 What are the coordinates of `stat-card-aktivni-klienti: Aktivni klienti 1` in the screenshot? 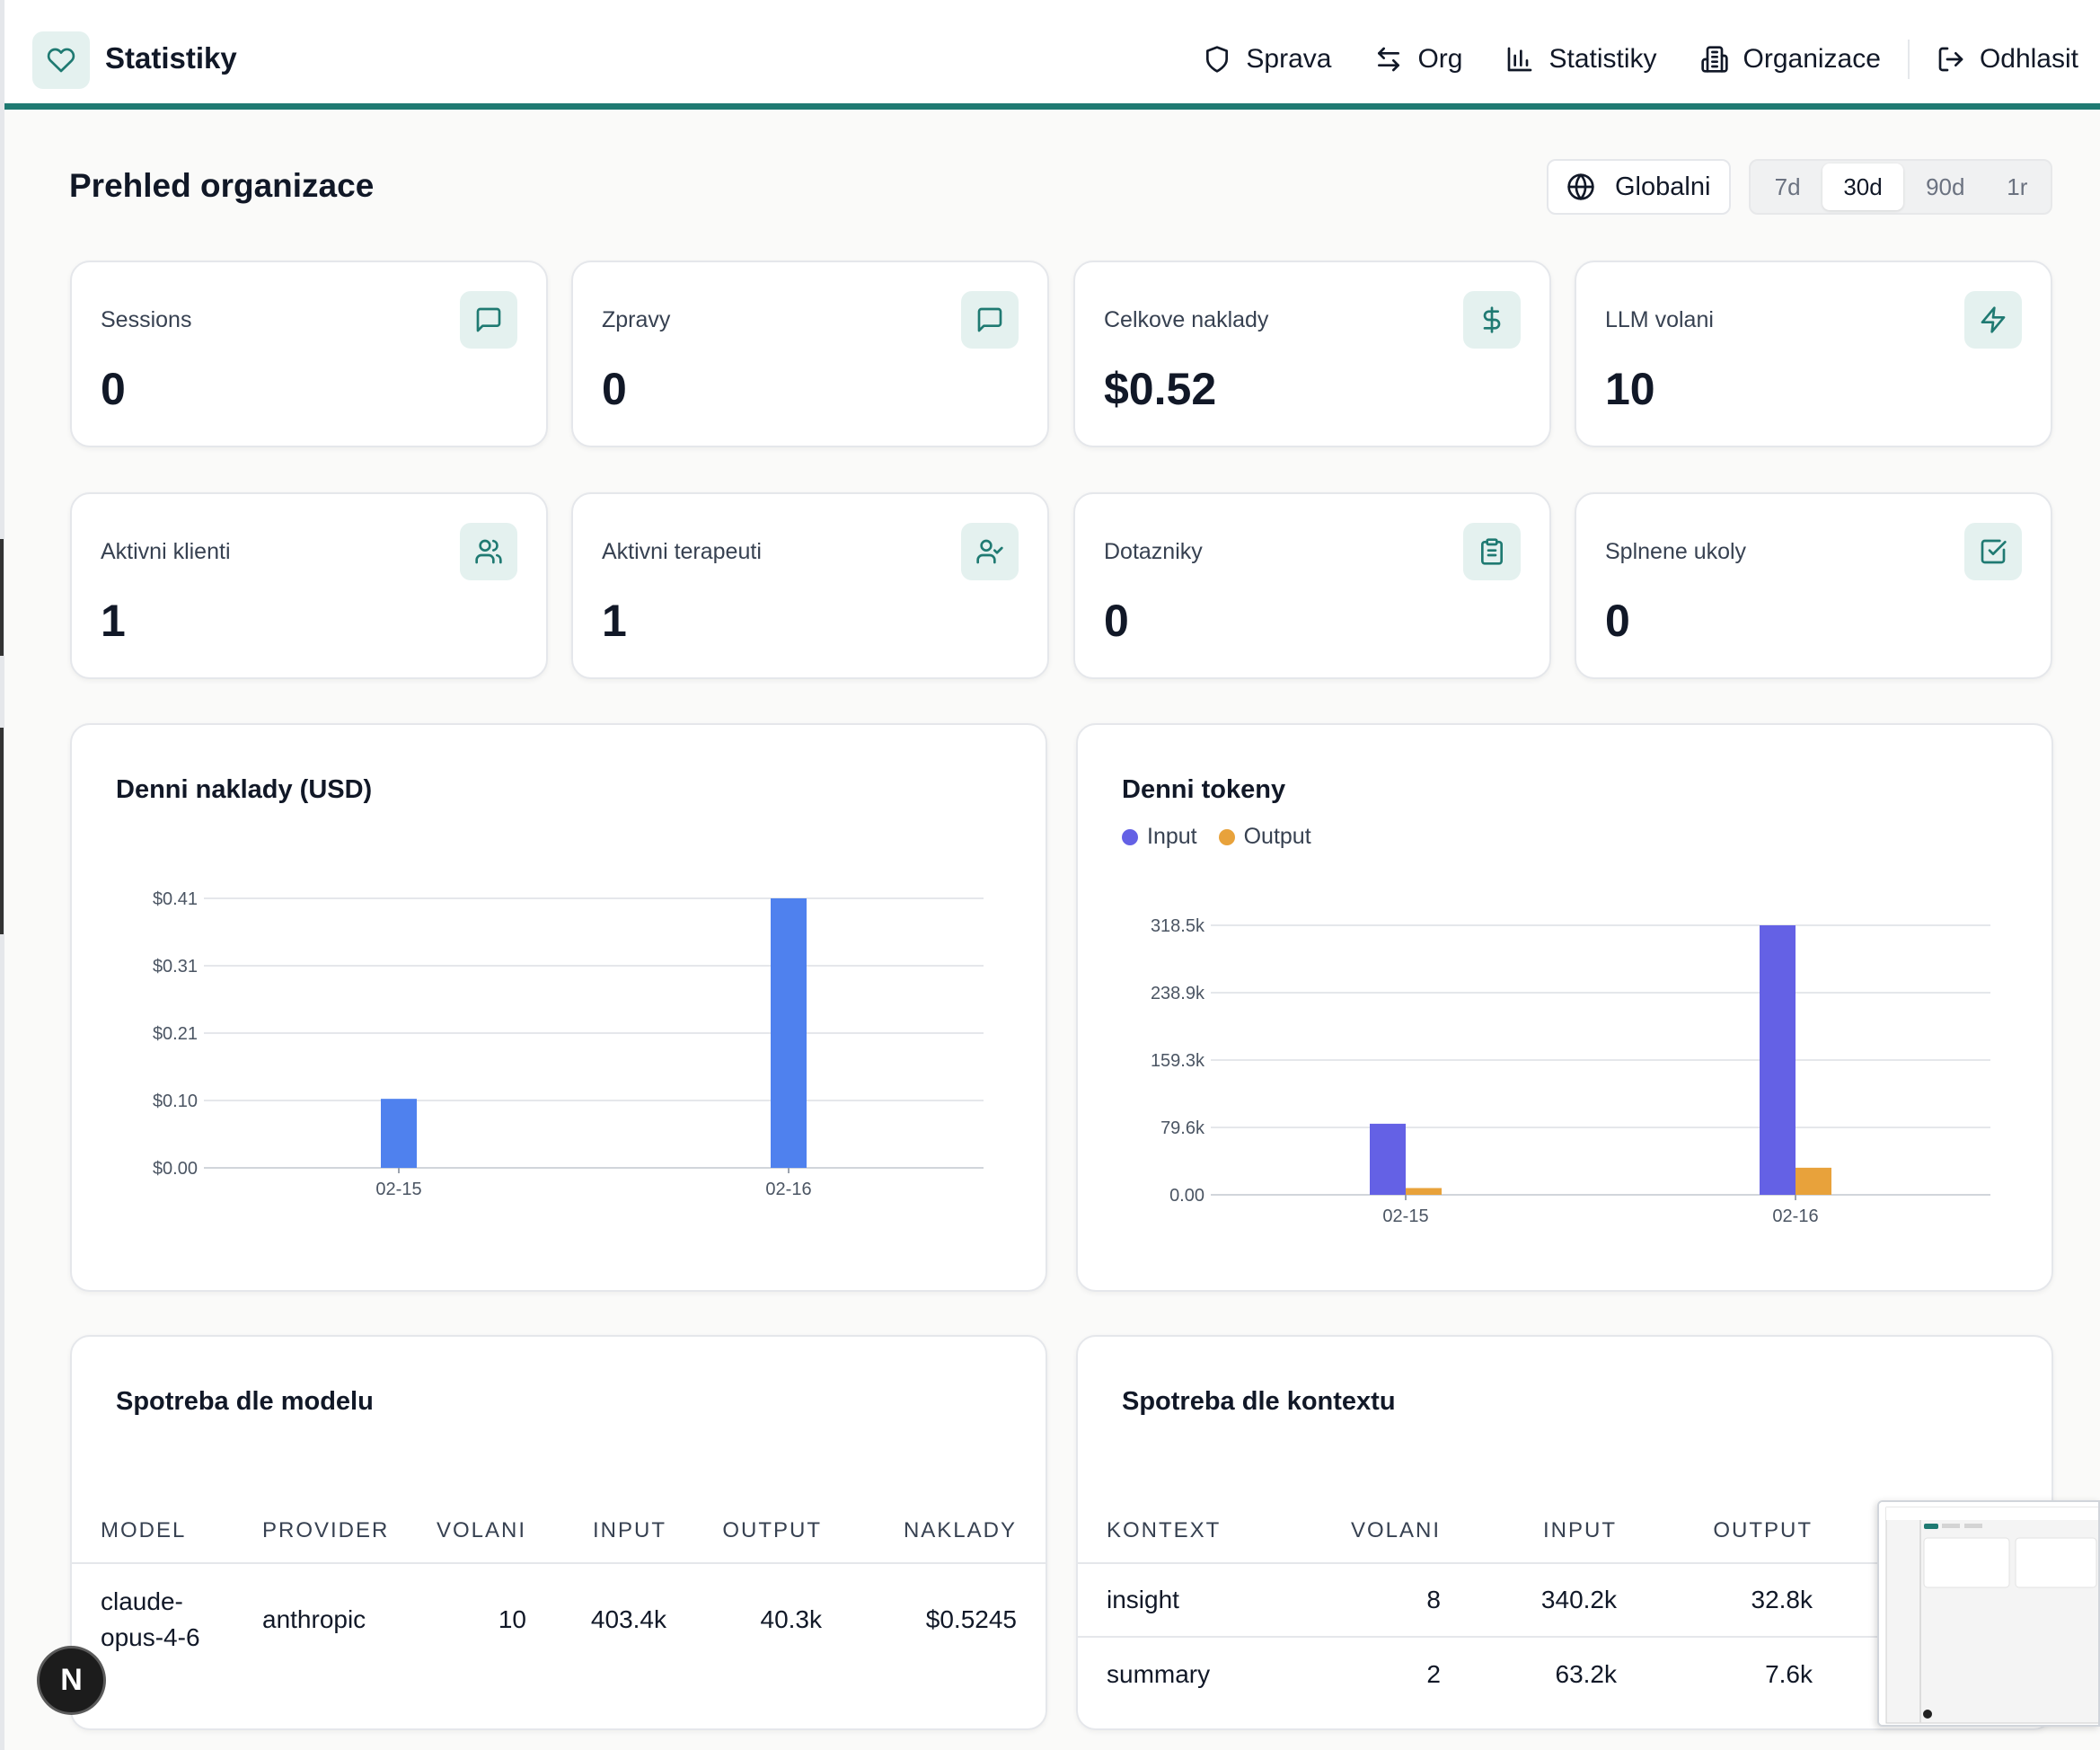 It's located at (309, 586).